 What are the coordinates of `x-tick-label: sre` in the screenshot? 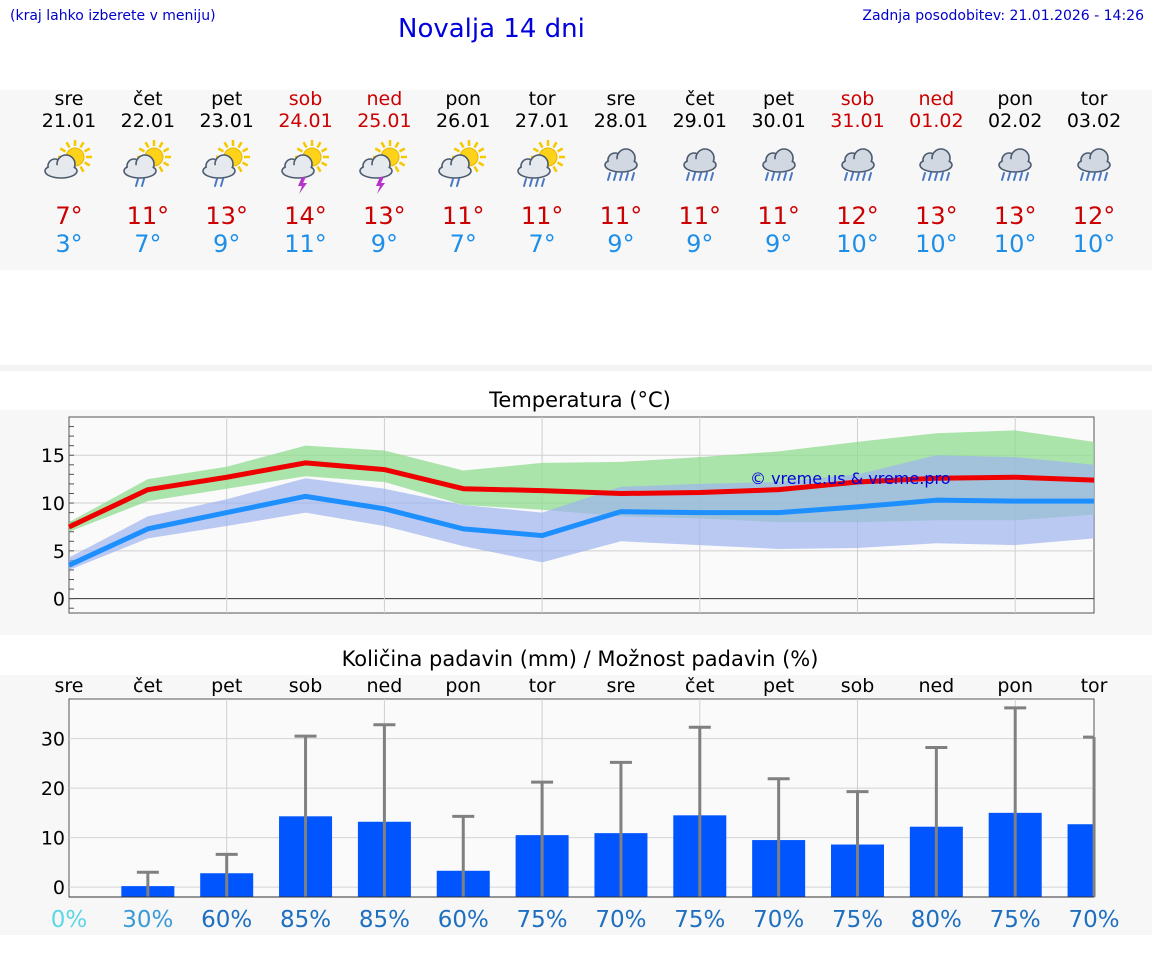 It's located at (620, 686).